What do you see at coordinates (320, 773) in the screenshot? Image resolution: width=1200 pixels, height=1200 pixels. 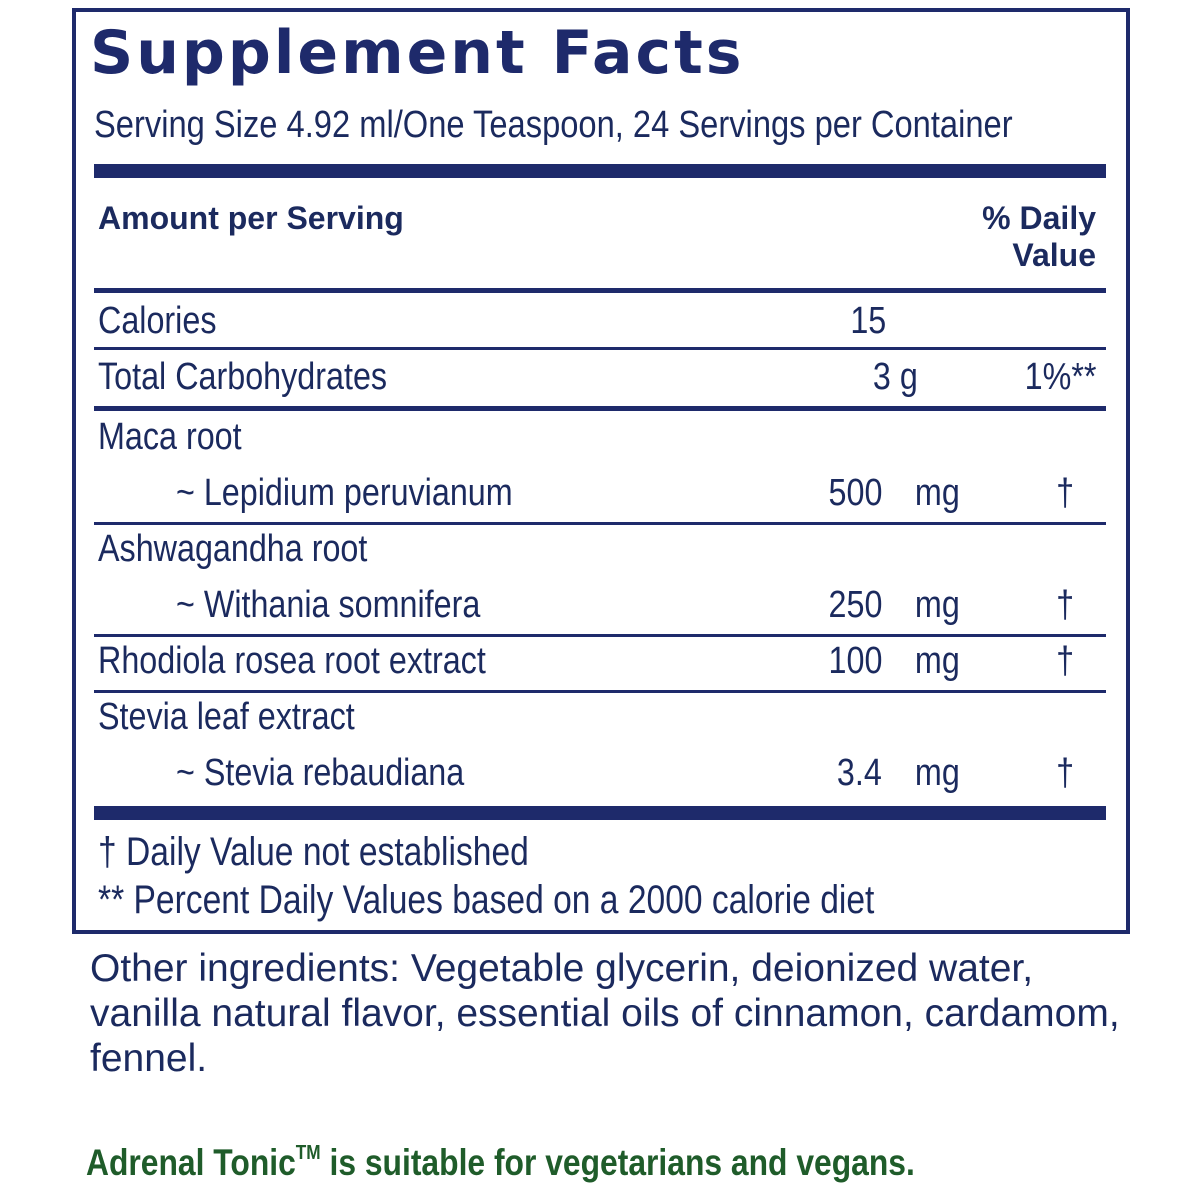 I see `ingredient-botanical: ~ Stevia rebaudiana` at bounding box center [320, 773].